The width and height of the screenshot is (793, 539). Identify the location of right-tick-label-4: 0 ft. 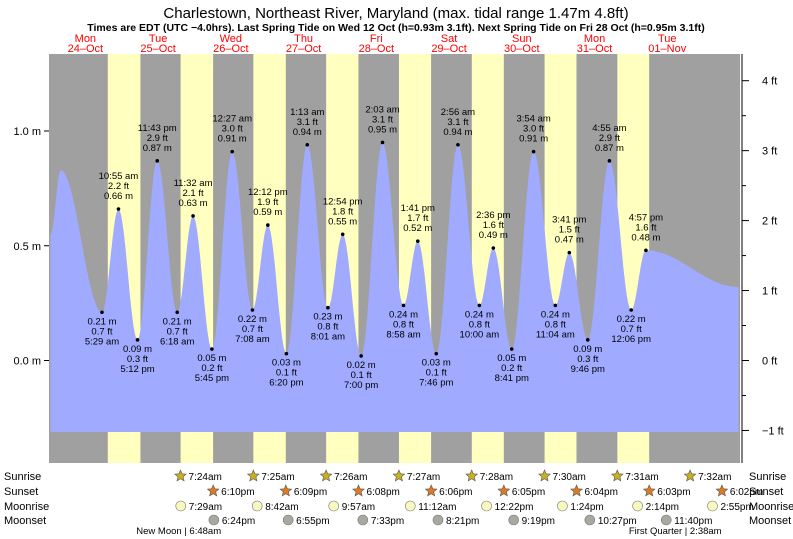
(769, 362).